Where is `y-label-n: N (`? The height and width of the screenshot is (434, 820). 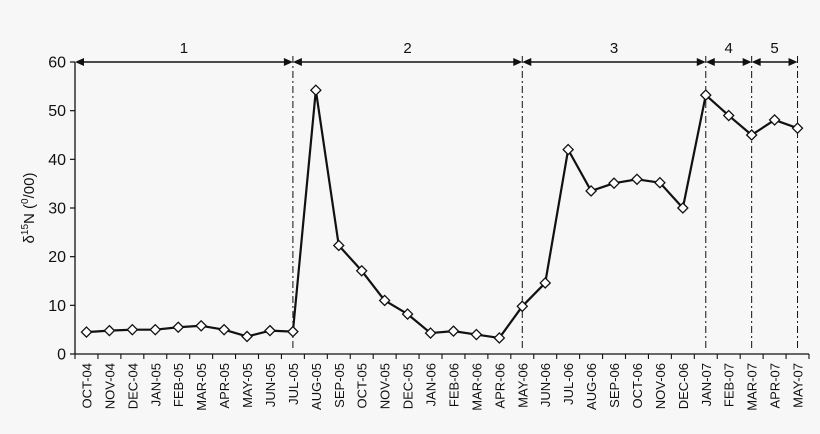 y-label-n: N ( is located at coordinates (29, 214).